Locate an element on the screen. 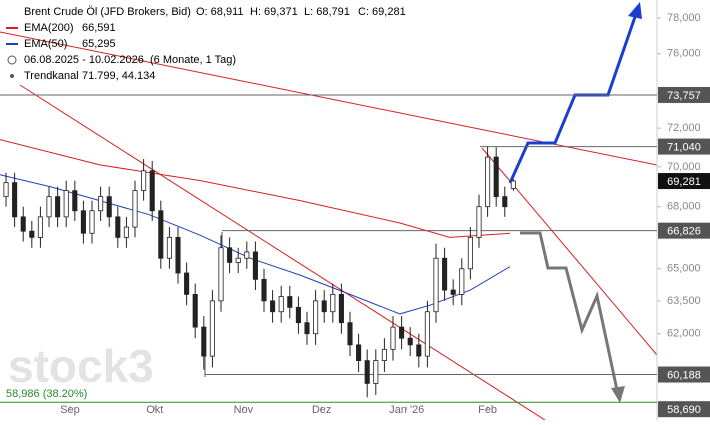 This screenshot has width=710, height=425. y-tick-label: 65,000 is located at coordinates (684, 269).